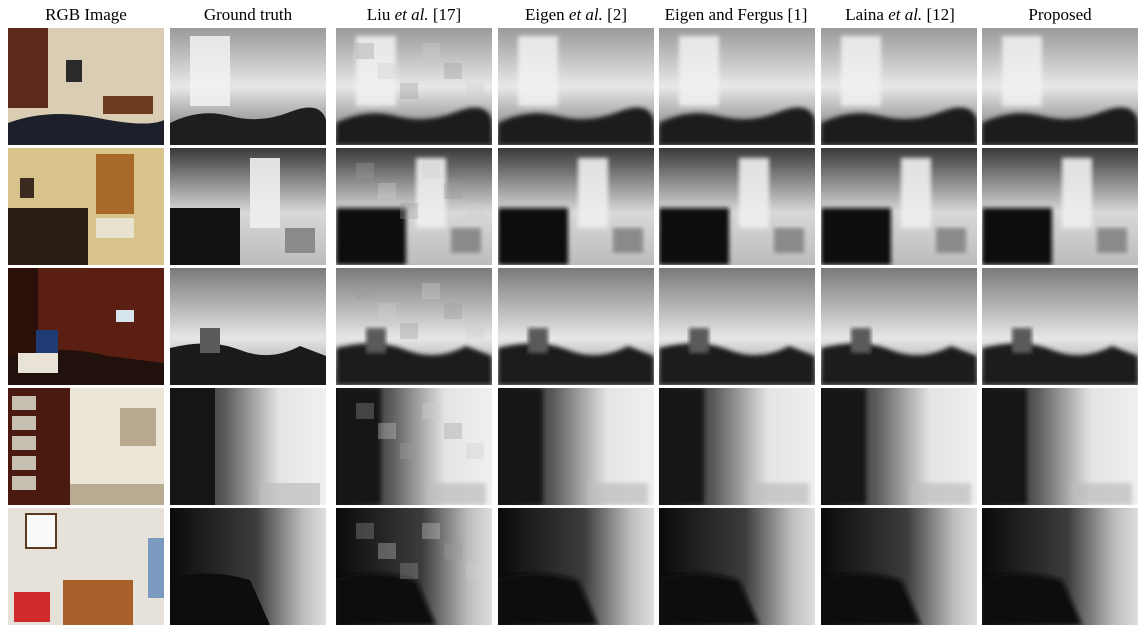 The image size is (1142, 630). I want to click on header-liu: Liu et al. [17], so click(414, 15).